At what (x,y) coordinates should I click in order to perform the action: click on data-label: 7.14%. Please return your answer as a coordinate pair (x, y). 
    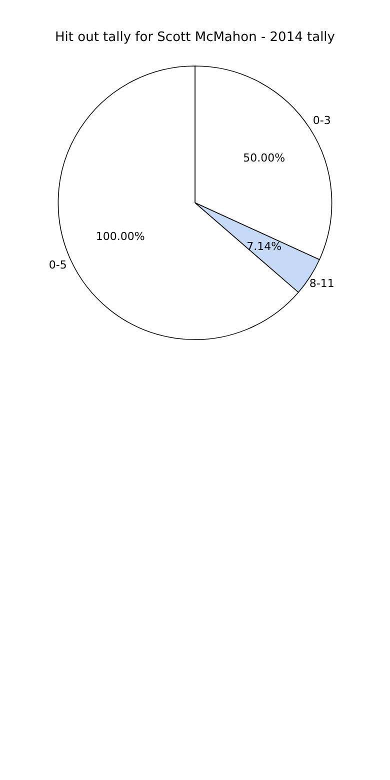
    Looking at the image, I should click on (264, 247).